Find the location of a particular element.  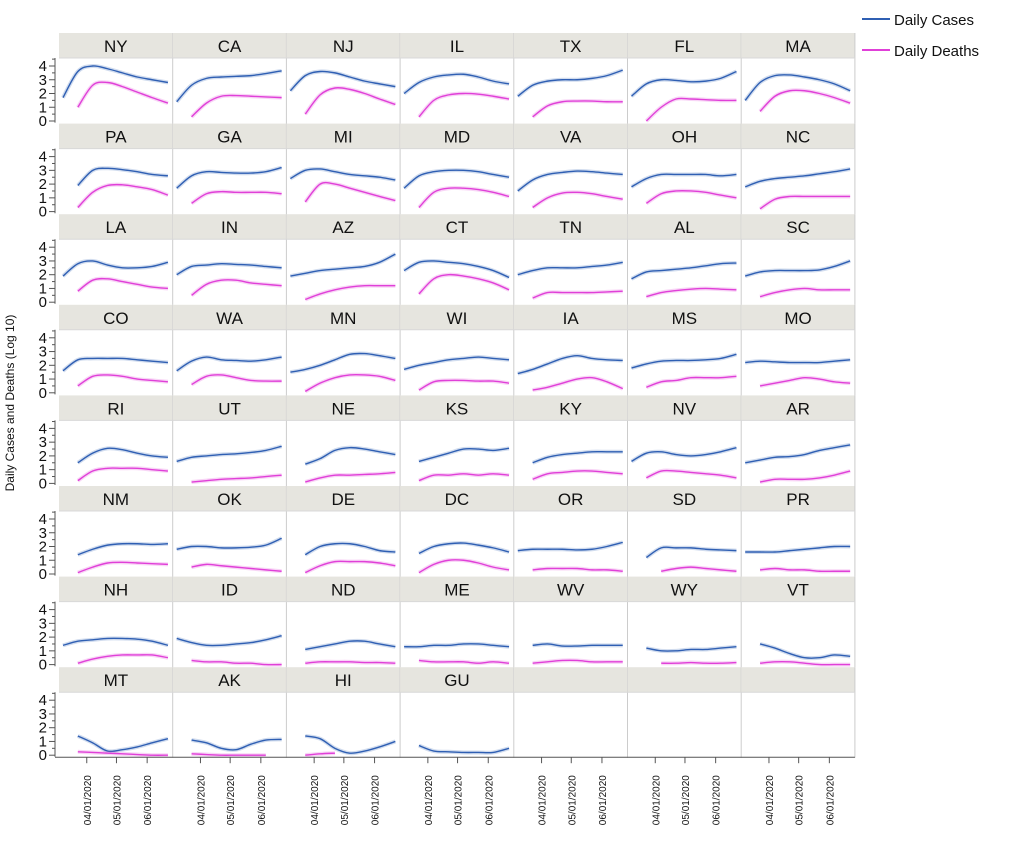

panel-title-pr: PR is located at coordinates (798, 499).